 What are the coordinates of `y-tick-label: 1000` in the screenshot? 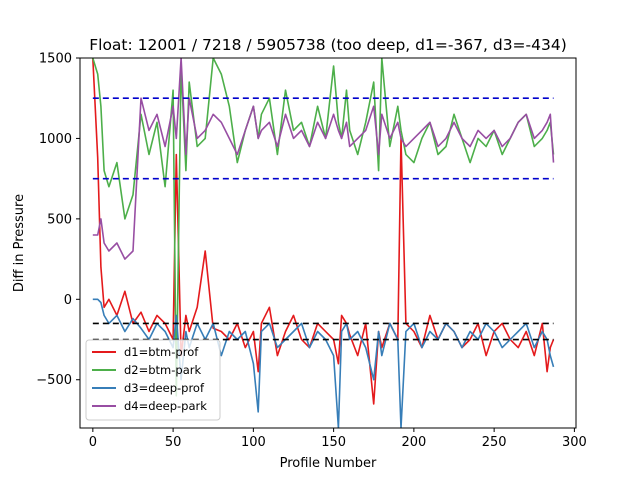 It's located at (55, 139).